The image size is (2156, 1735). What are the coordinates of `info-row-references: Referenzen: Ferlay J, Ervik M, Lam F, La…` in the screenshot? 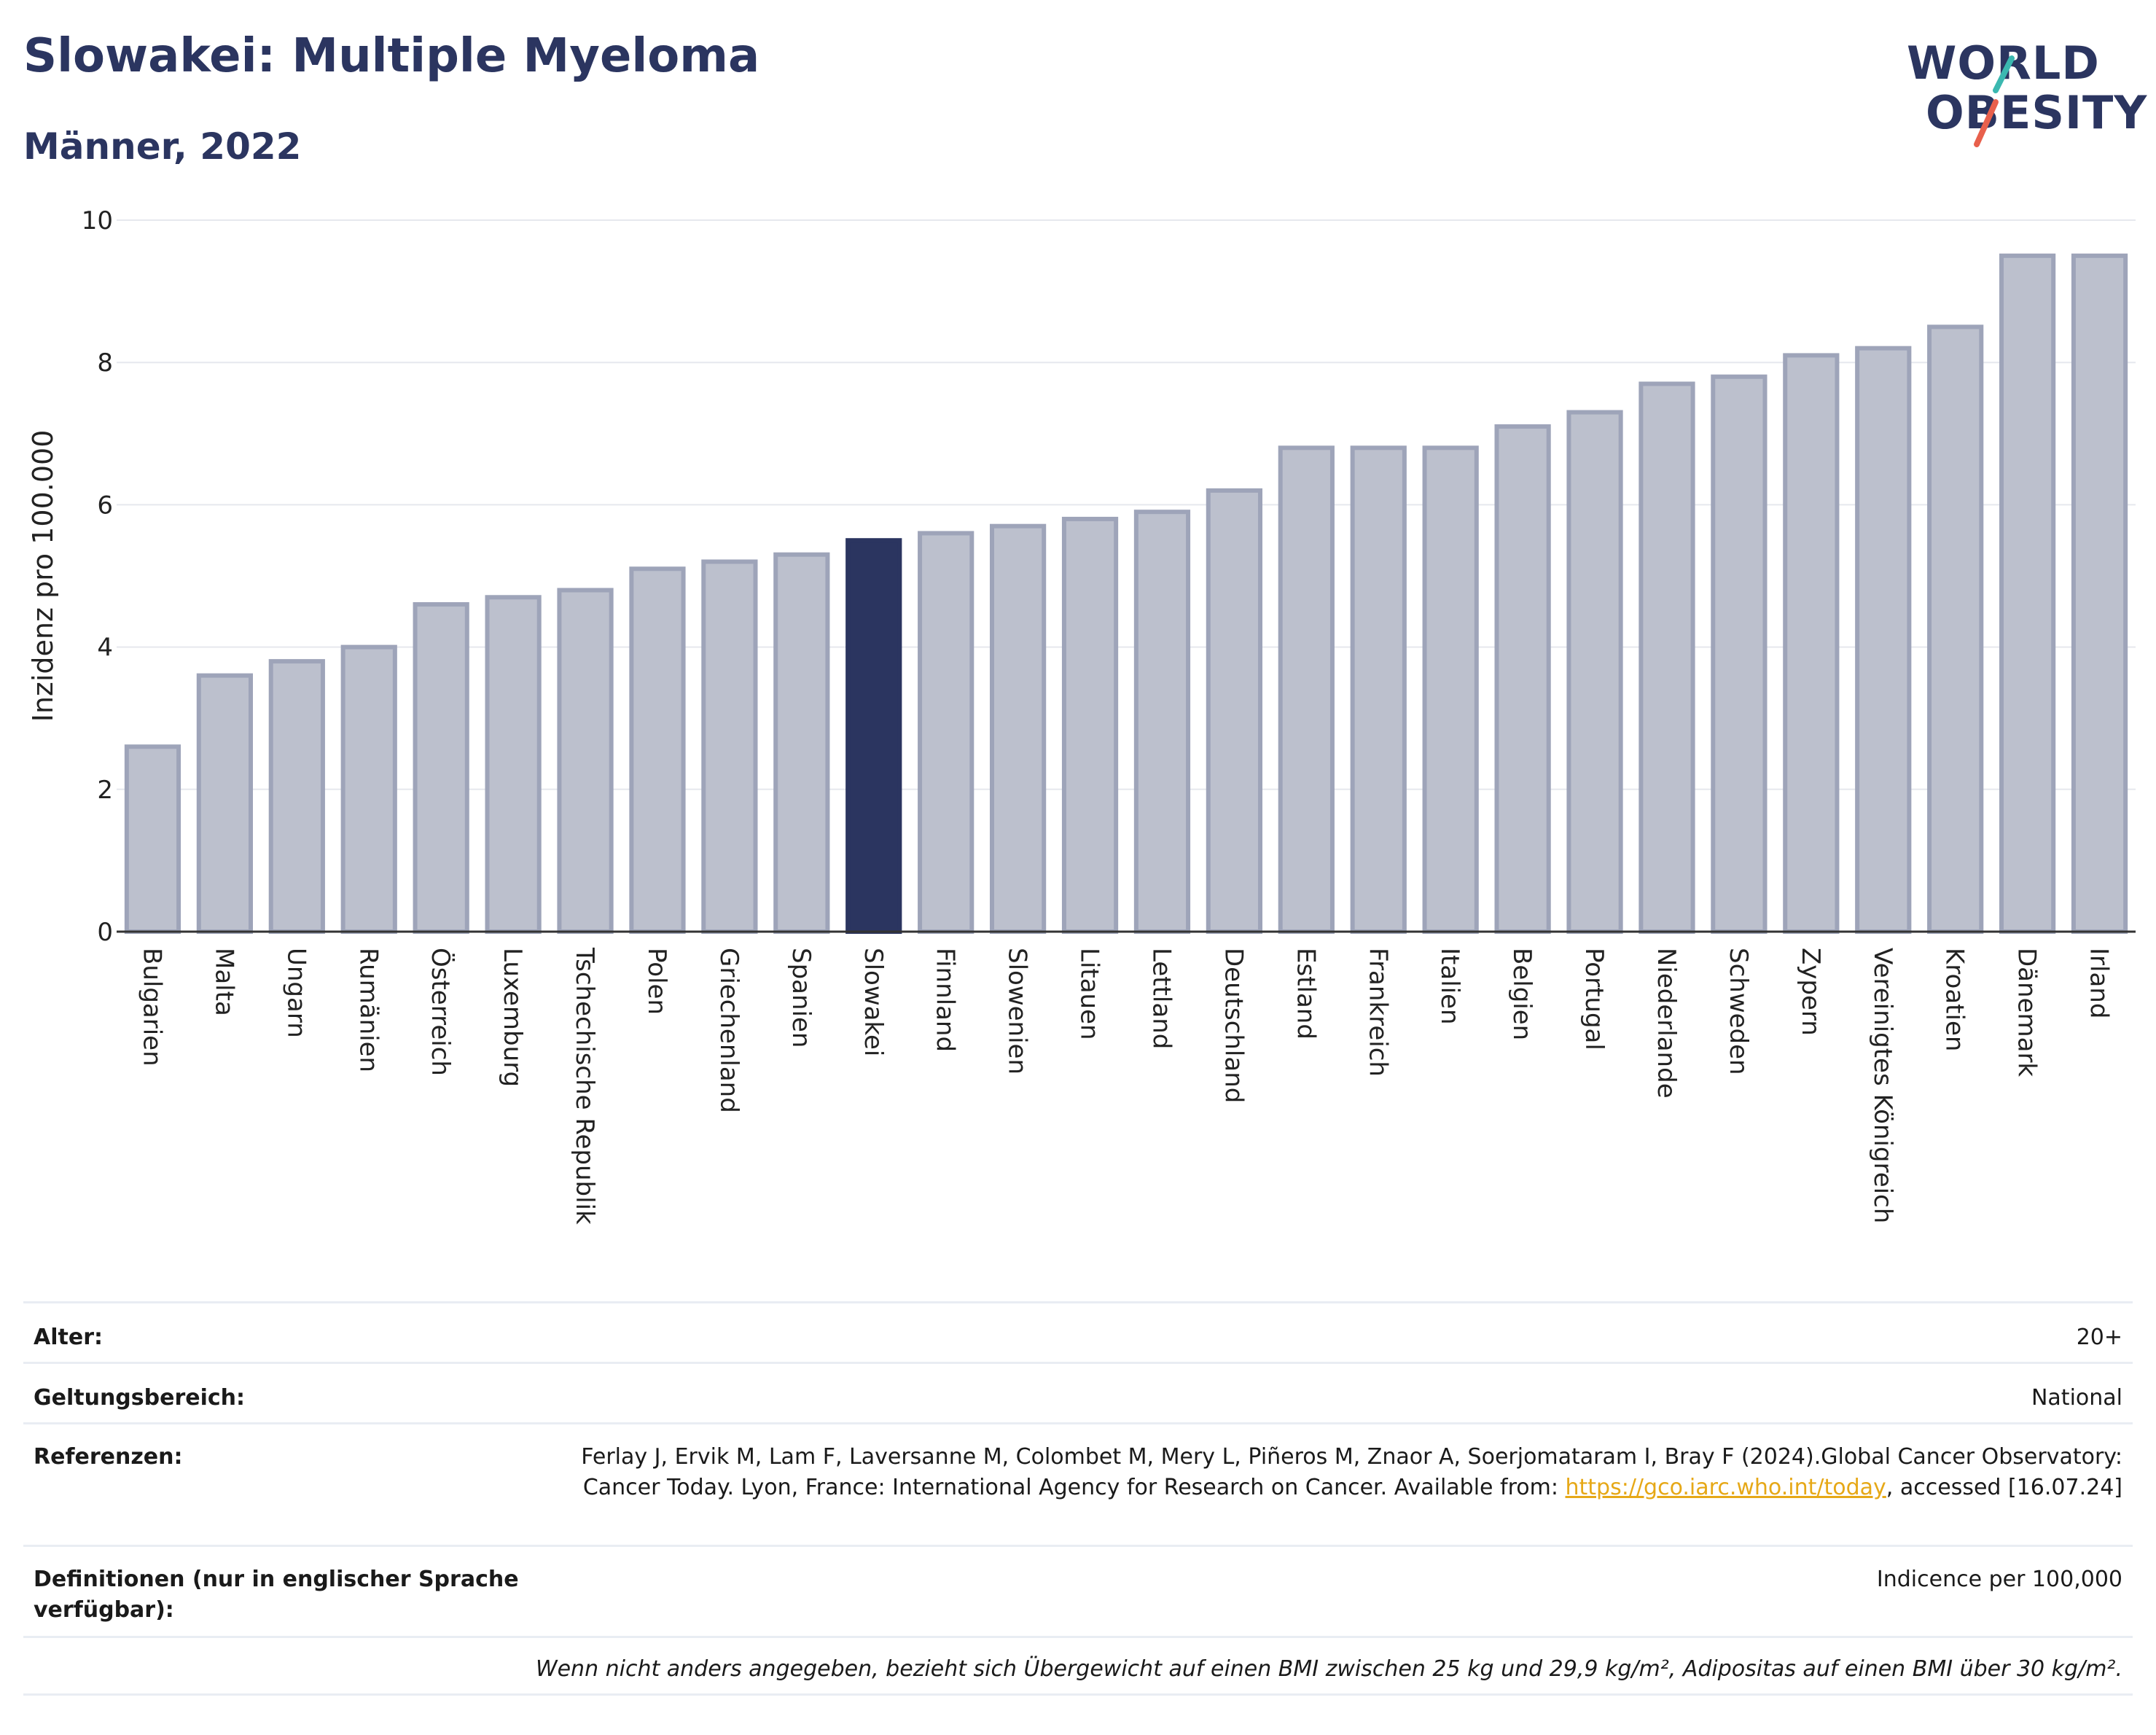 It's located at (1078, 1483).